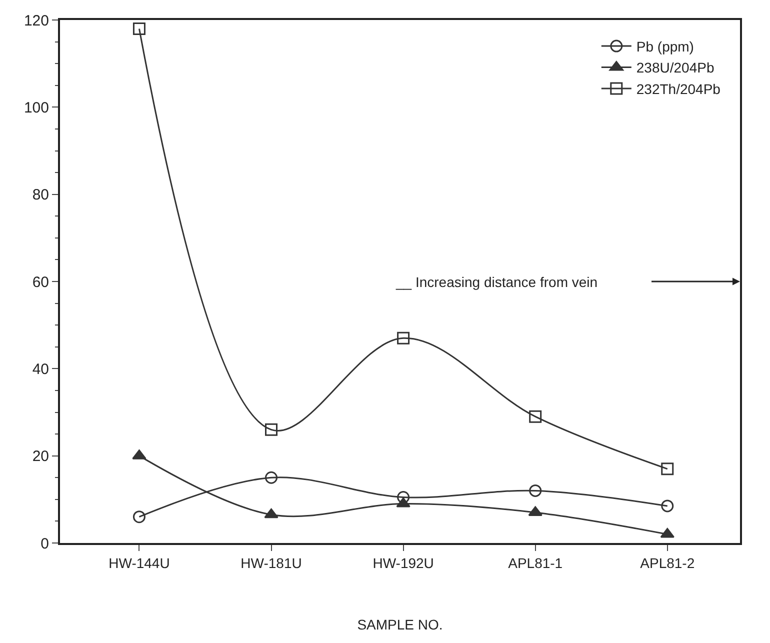  What do you see at coordinates (271, 562) in the screenshot?
I see `x-tick-label: HW-181U` at bounding box center [271, 562].